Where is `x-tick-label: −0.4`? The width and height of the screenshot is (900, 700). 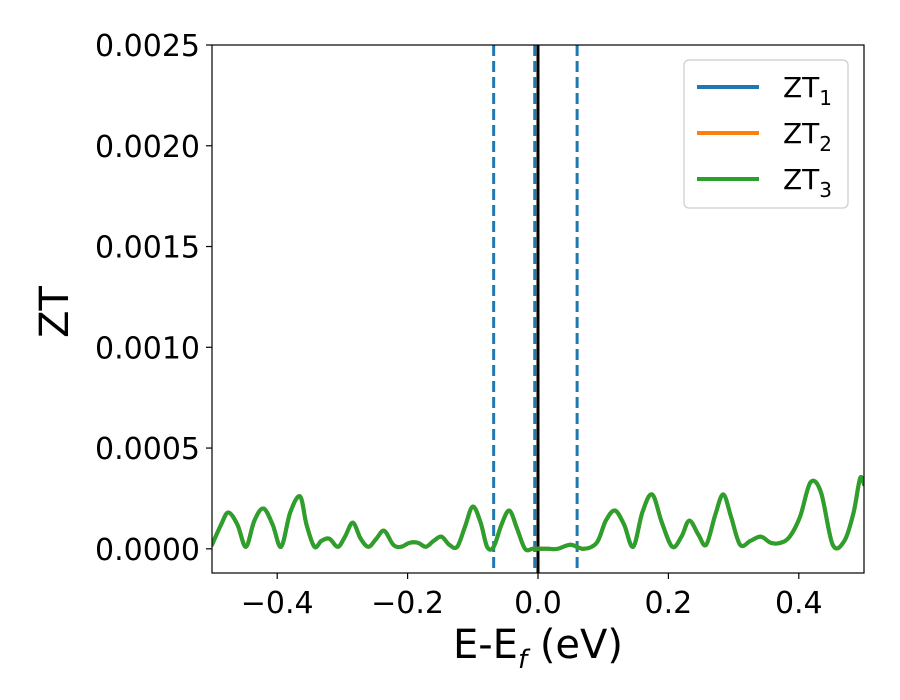 x-tick-label: −0.4 is located at coordinates (277, 603).